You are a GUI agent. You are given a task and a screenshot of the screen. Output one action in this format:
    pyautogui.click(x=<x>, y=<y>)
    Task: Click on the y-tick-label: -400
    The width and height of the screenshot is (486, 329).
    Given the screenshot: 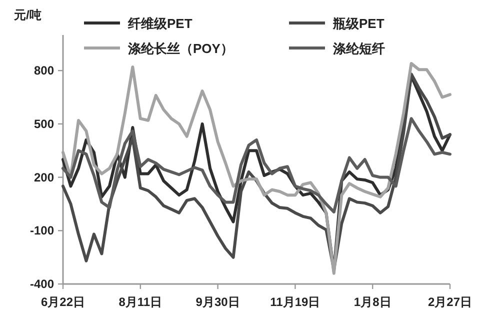 What is the action you would take?
    pyautogui.click(x=42, y=284)
    